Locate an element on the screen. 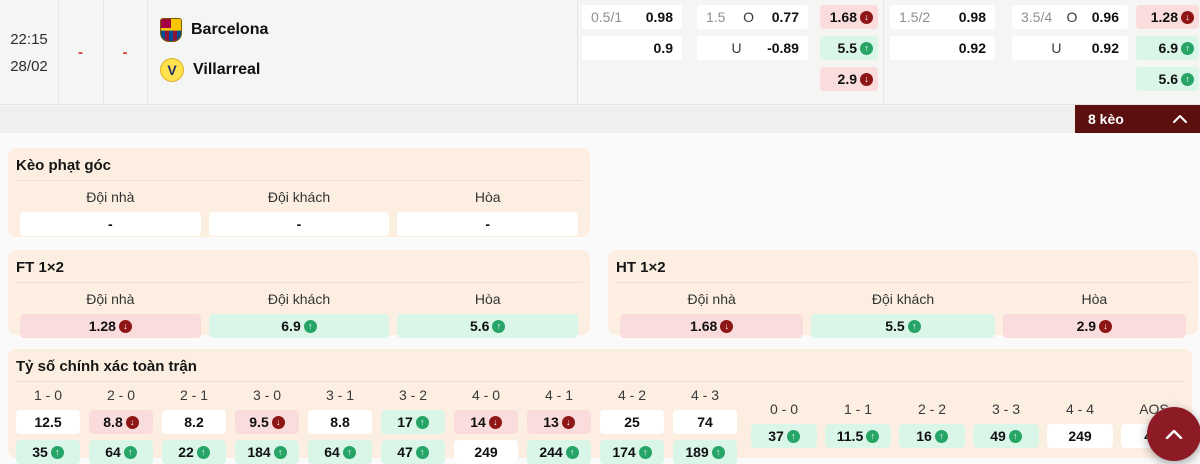 This screenshot has height=464, width=1200. odds-value: 249 is located at coordinates (1080, 436).